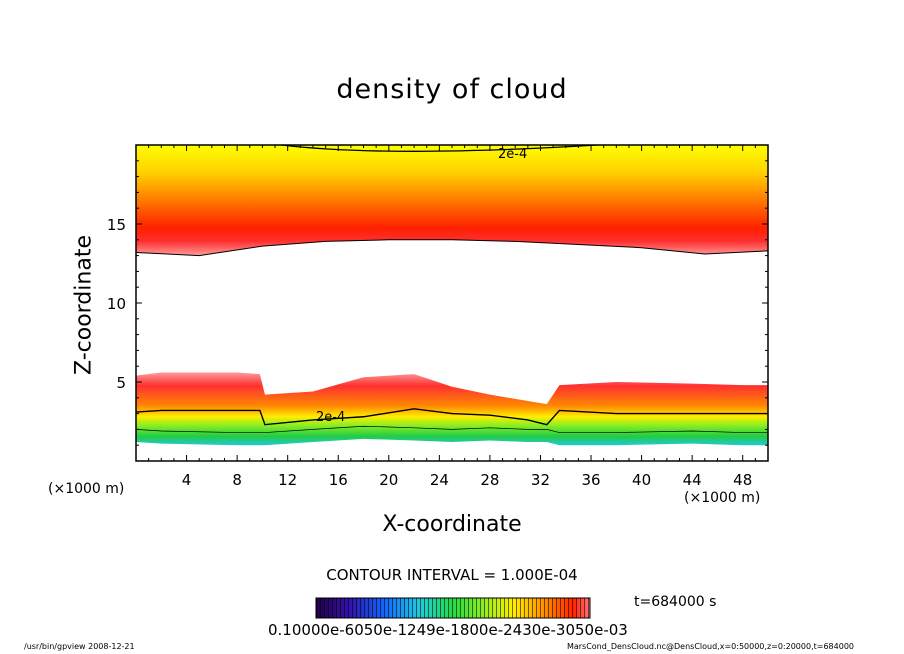  Describe the element at coordinates (452, 248) in the screenshot. I see `upper-cloud-edge` at that location.